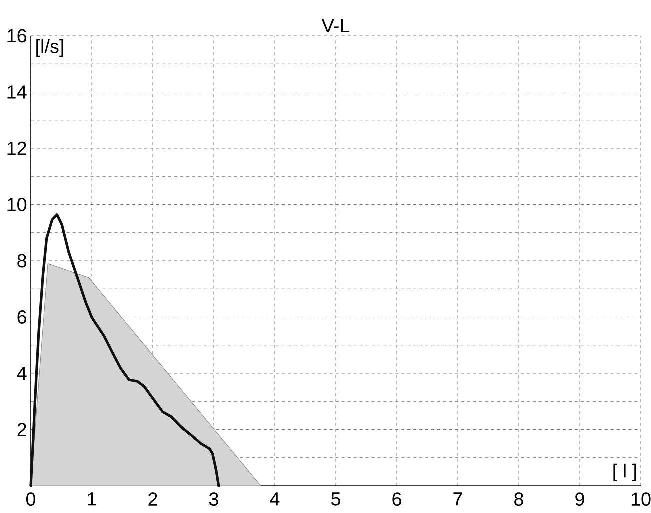  Describe the element at coordinates (22, 373) in the screenshot. I see `y-tick-label: 4` at that location.